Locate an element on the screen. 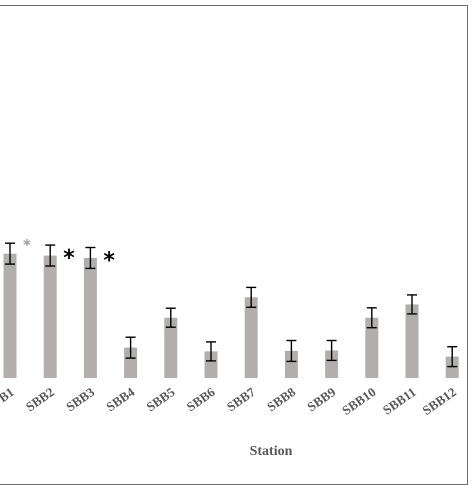 The height and width of the screenshot is (485, 474). error-bar-sbb11 is located at coordinates (412, 304).